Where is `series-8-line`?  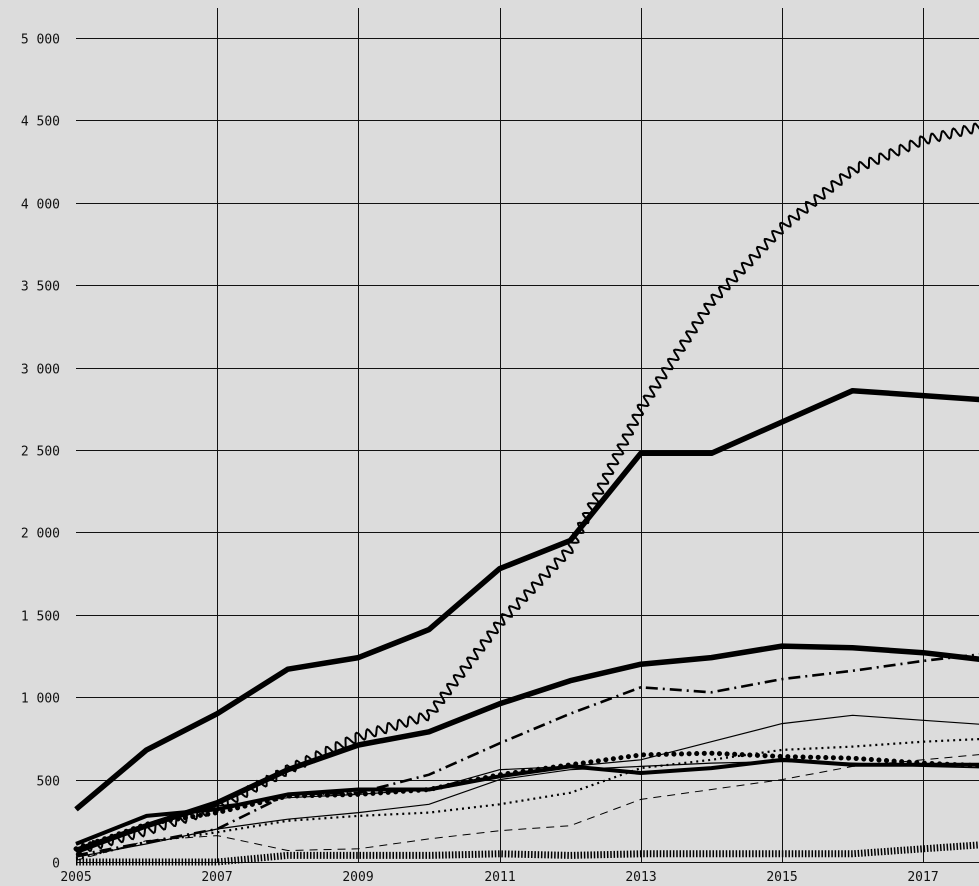 series-8-line is located at coordinates (527, 801).